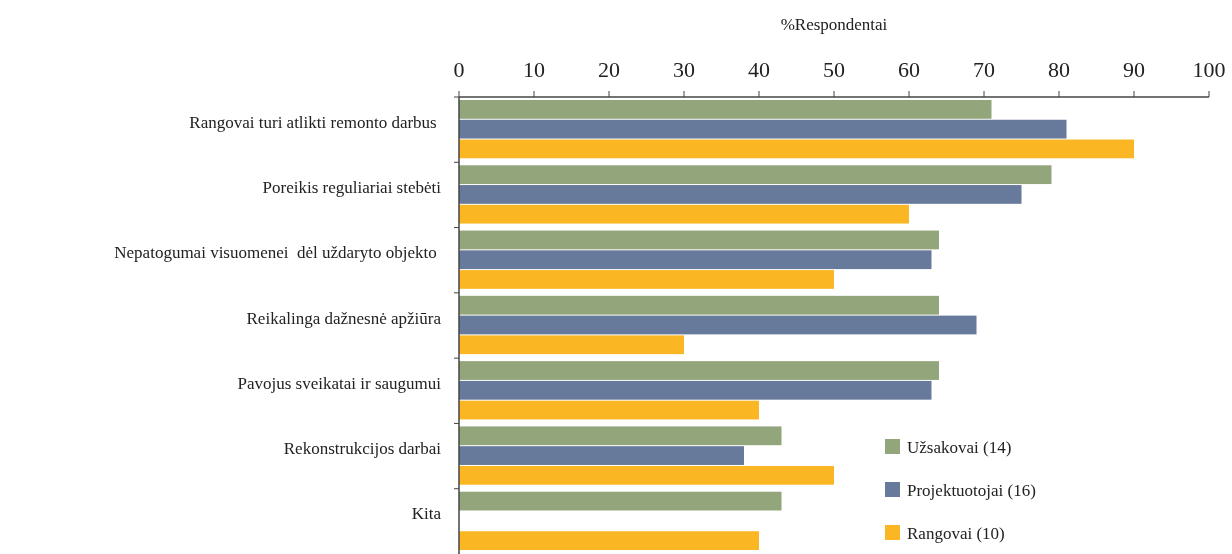 The width and height of the screenshot is (1232, 554). What do you see at coordinates (971, 490) in the screenshot?
I see `legend-label: Projektuotojai (16)` at bounding box center [971, 490].